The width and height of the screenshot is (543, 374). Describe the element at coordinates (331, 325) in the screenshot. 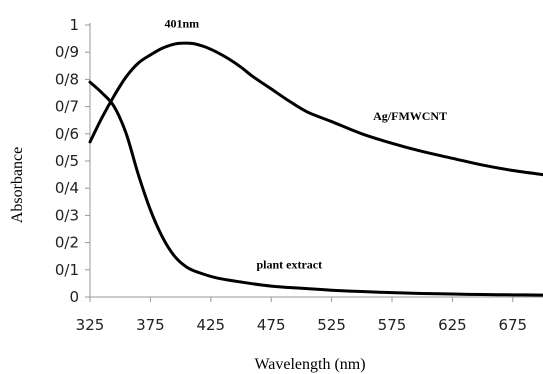

I see `x-tick-label: 525` at that location.